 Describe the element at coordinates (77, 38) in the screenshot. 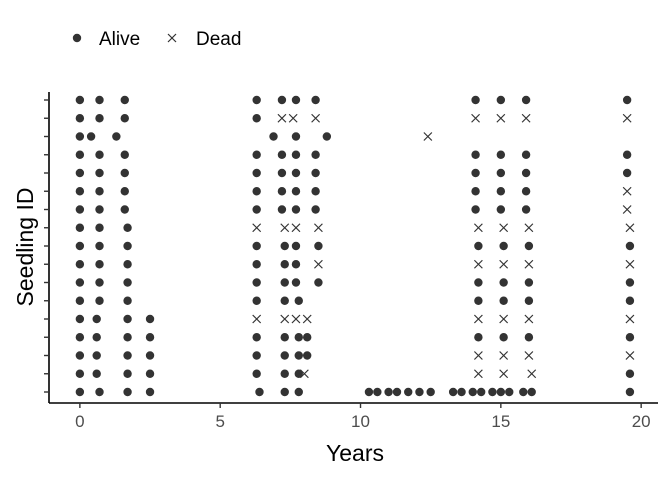

I see `legend-alive-marker` at that location.